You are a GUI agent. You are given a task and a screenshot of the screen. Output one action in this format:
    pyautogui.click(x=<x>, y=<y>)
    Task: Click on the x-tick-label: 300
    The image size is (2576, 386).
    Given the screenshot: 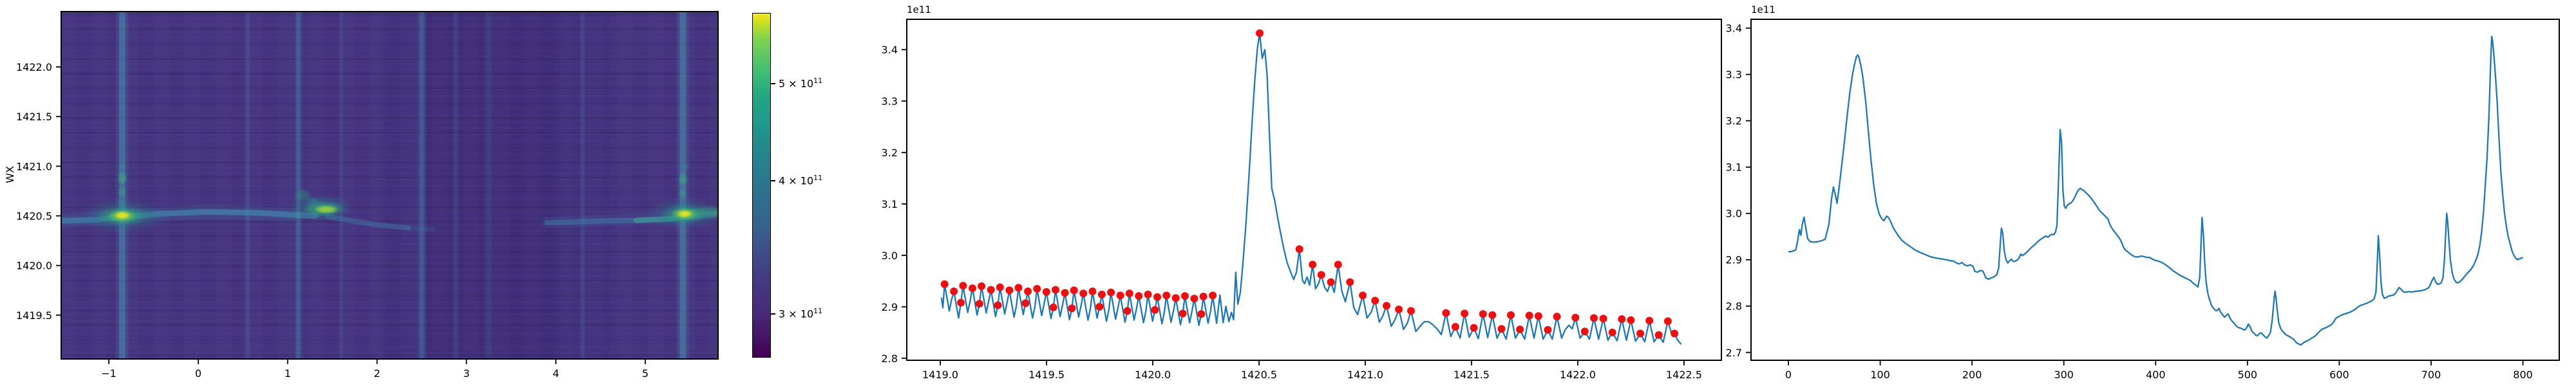 What is the action you would take?
    pyautogui.click(x=2064, y=375)
    